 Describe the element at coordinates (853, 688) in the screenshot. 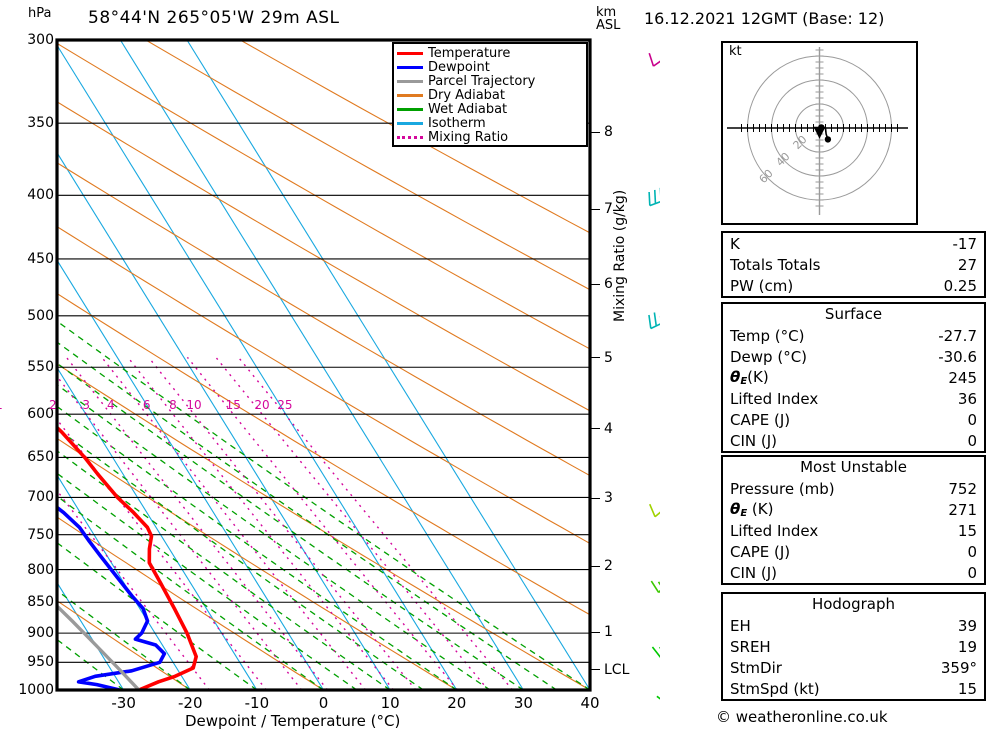

I see `table-row: StmSpd (kt) 15` at that location.